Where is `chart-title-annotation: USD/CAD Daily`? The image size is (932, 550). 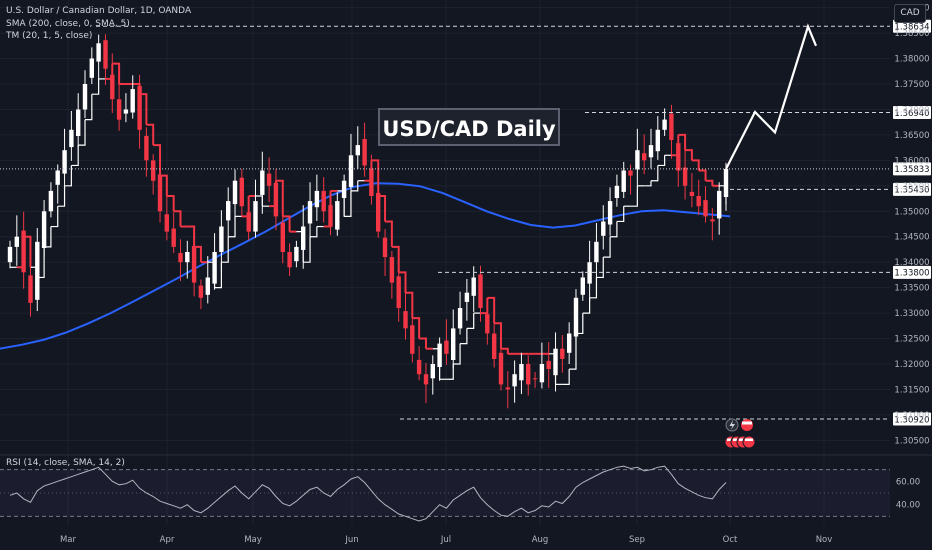 chart-title-annotation: USD/CAD Daily is located at coordinates (469, 127).